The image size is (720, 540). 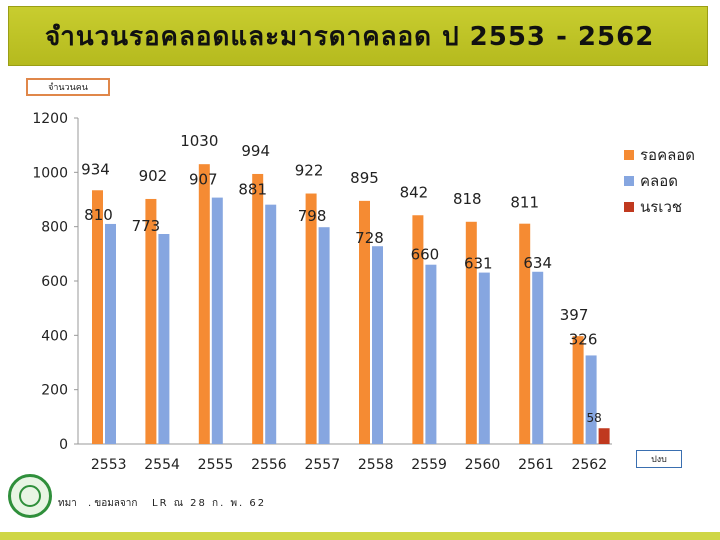 I want to click on x-tick-label: 2562, so click(x=589, y=463).